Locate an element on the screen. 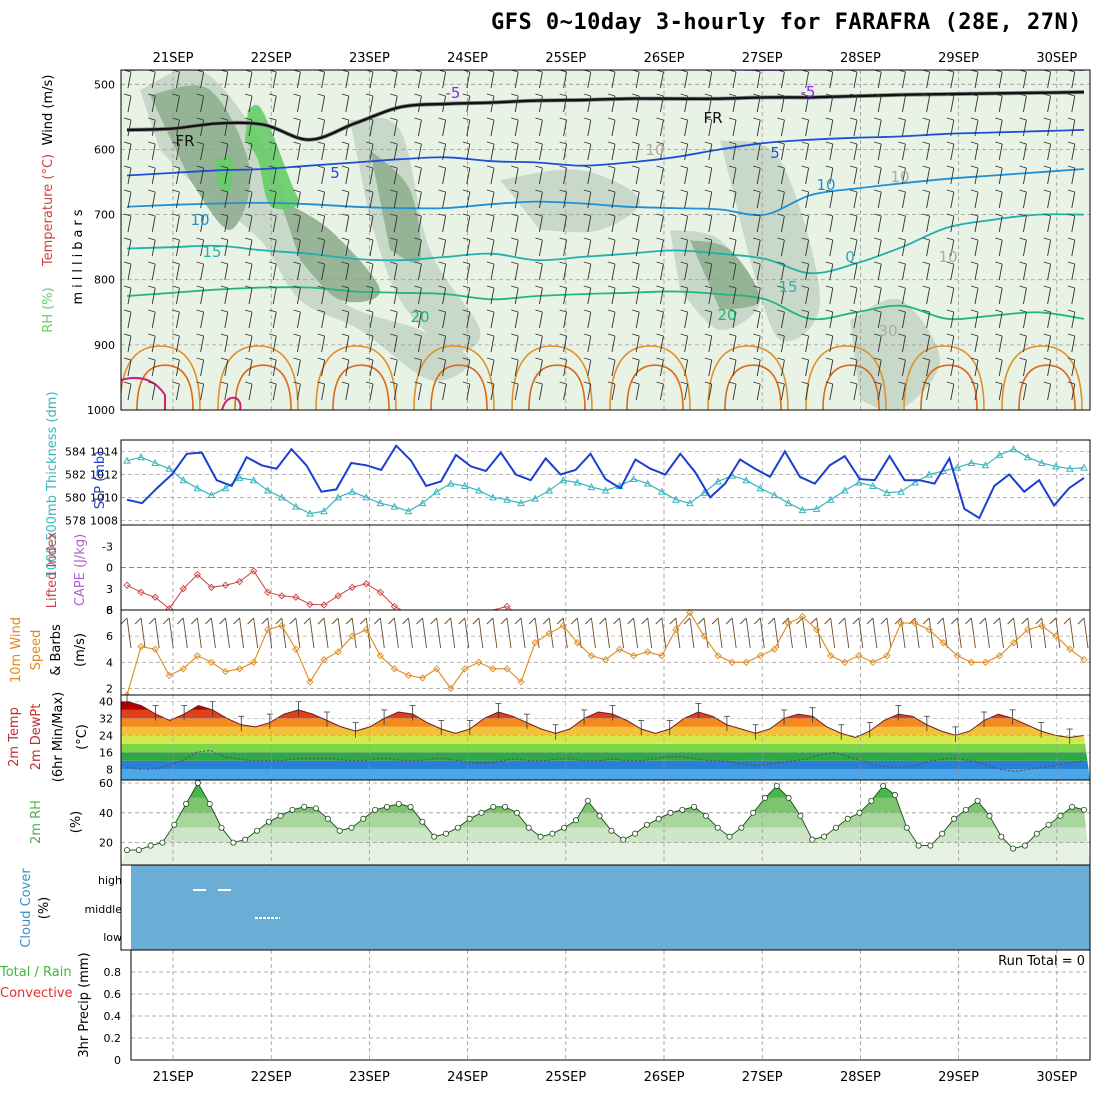  contour-label: FR is located at coordinates (712, 118).